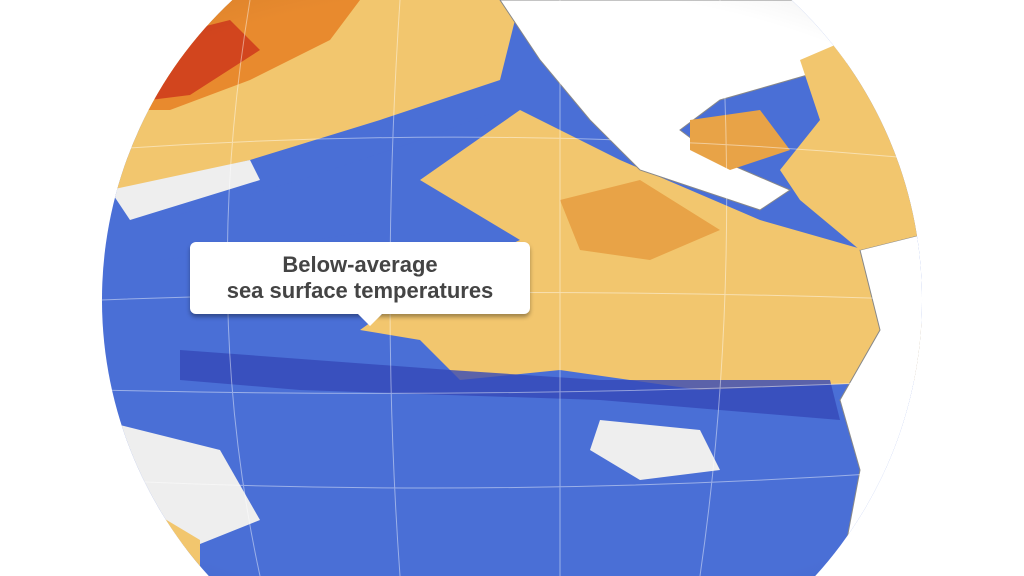  Describe the element at coordinates (360, 264) in the screenshot. I see `annotation-line-1: Below-average` at that location.